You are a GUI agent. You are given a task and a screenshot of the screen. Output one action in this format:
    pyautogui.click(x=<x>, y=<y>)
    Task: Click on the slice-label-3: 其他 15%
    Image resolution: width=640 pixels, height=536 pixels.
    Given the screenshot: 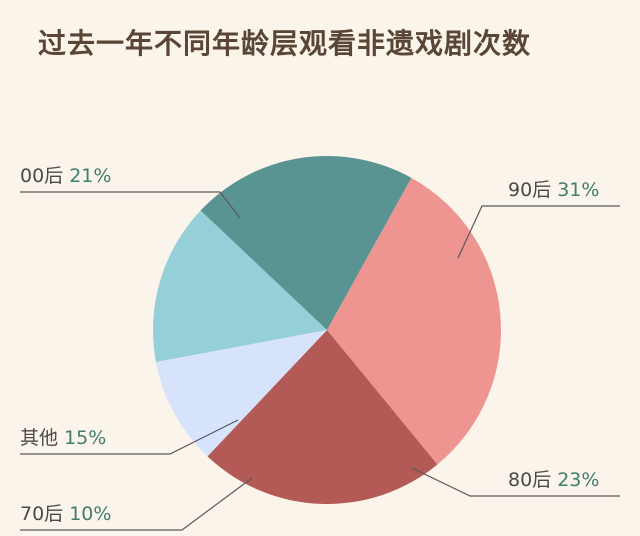 What is the action you would take?
    pyautogui.click(x=63, y=438)
    